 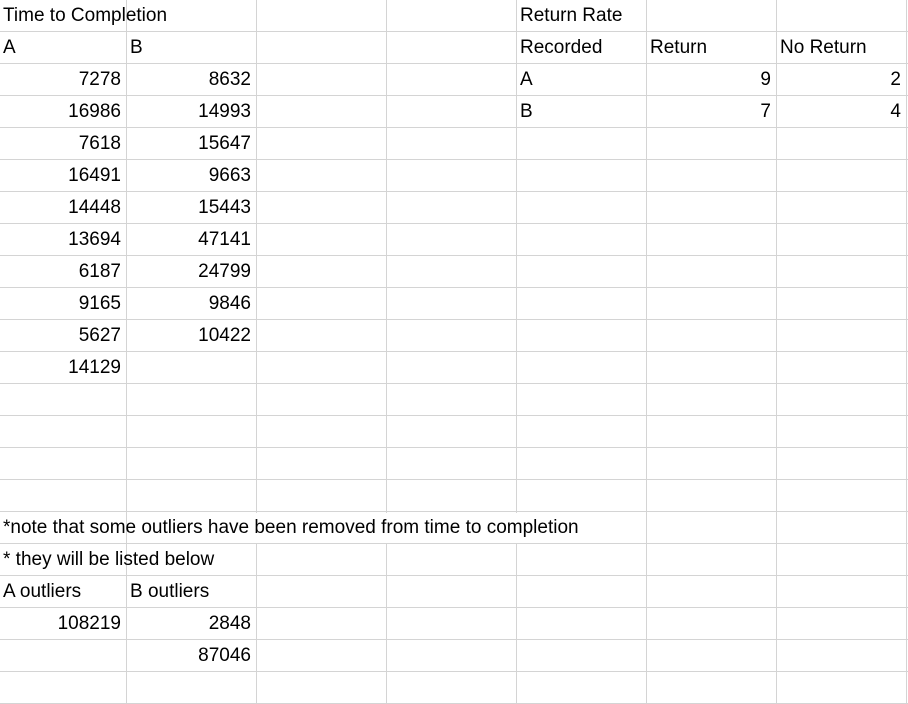 What do you see at coordinates (224, 271) in the screenshot?
I see `b-value-cell: 24799` at bounding box center [224, 271].